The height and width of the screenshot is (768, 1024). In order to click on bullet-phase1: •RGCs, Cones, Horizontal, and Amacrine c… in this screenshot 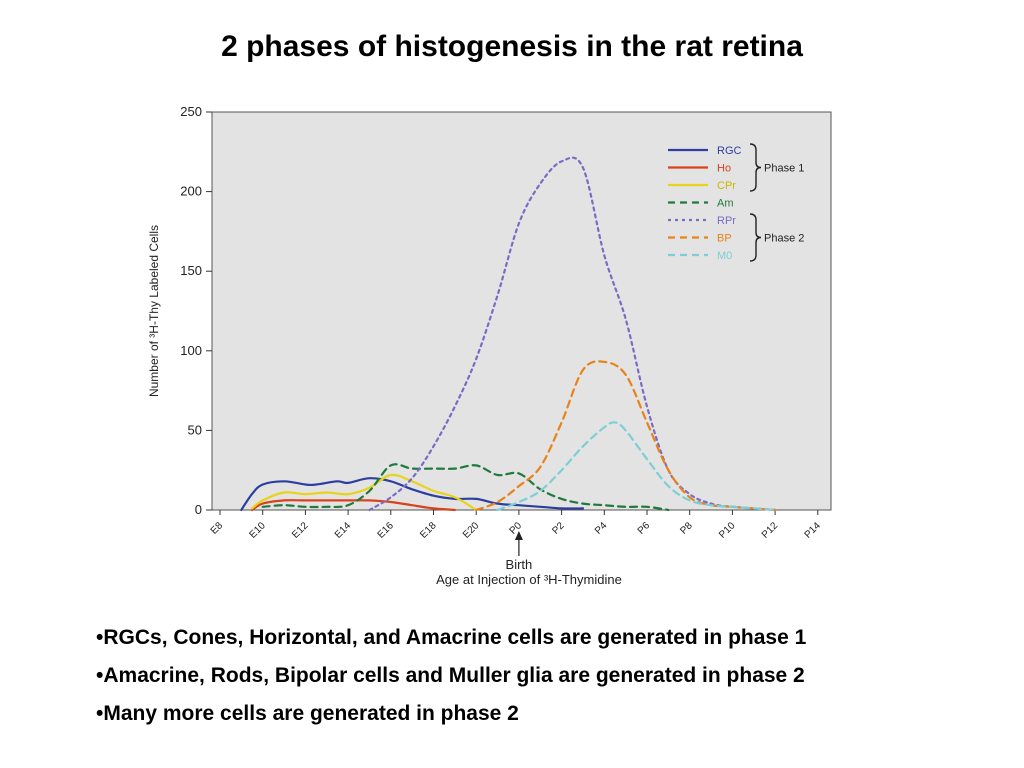, I will do `click(451, 637)`.